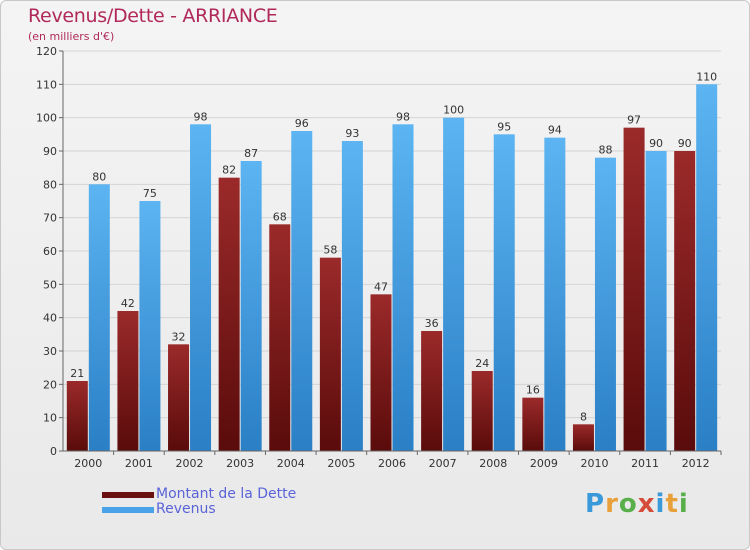  I want to click on legend-label-revenus: Revenus, so click(186, 509).